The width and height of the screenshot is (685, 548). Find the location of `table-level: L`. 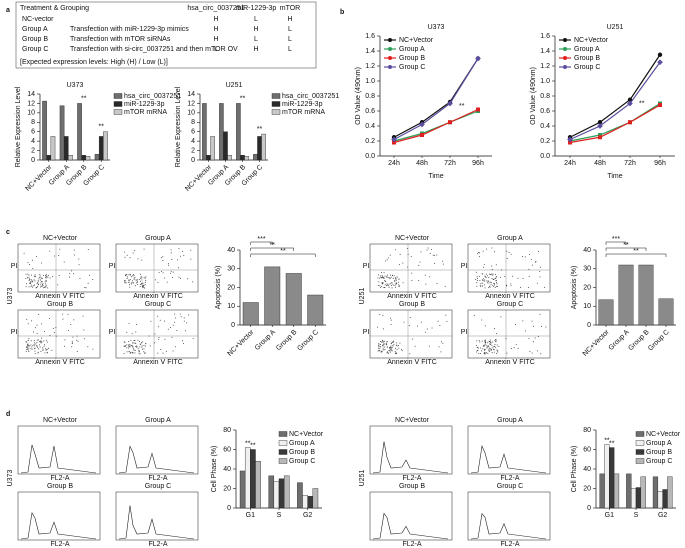

table-level: L is located at coordinates (290, 29).